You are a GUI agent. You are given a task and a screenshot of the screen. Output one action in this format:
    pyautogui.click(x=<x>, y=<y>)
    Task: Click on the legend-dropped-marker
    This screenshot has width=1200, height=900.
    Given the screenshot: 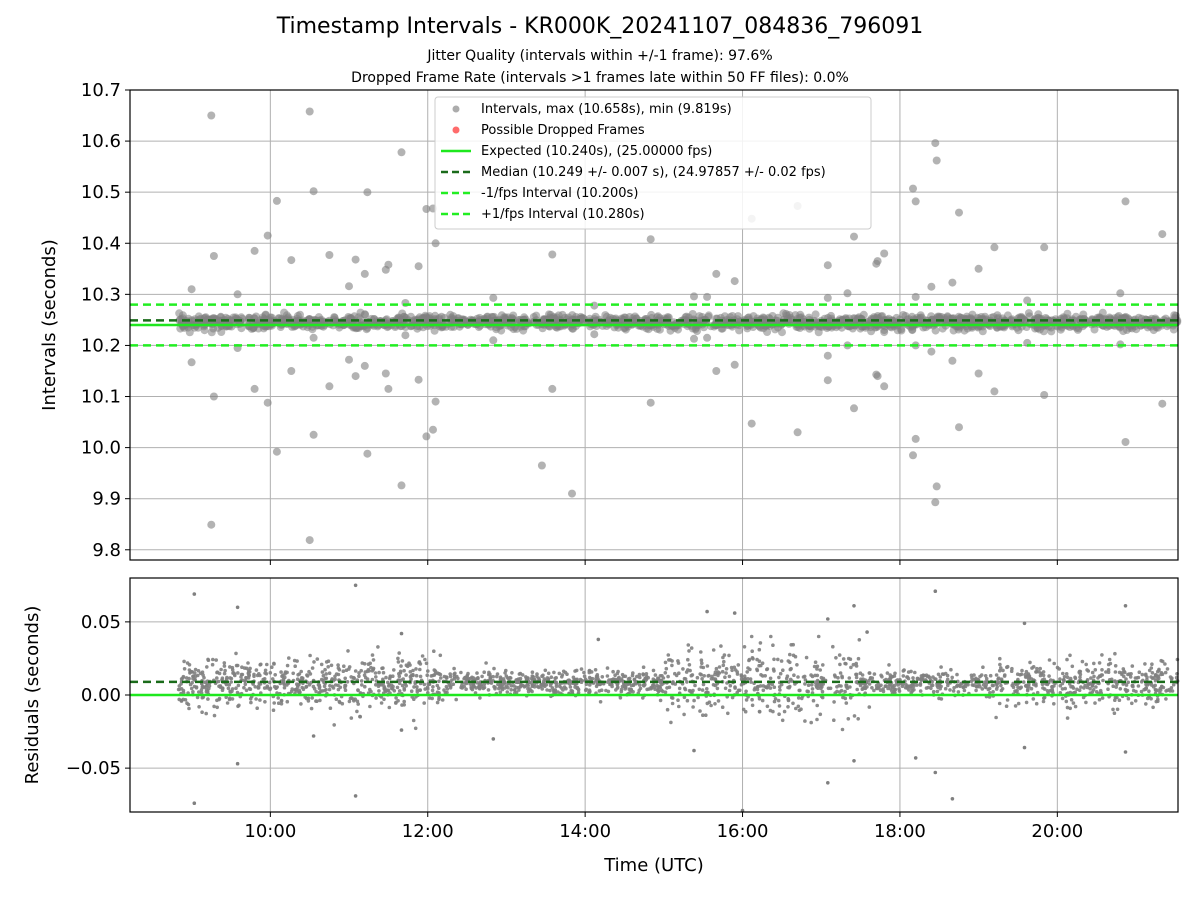 What is the action you would take?
    pyautogui.click(x=456, y=130)
    